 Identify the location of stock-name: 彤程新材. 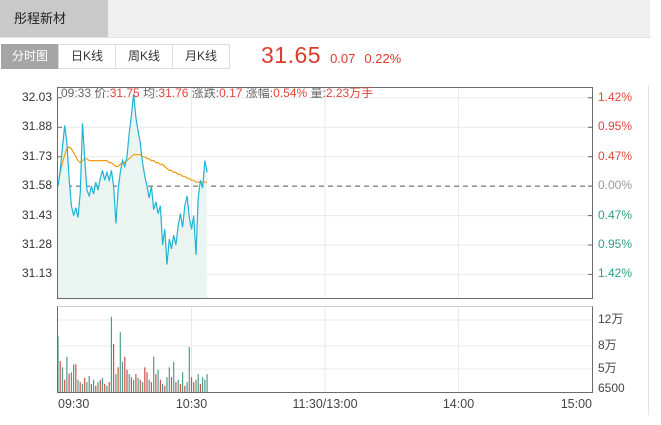
(40, 18).